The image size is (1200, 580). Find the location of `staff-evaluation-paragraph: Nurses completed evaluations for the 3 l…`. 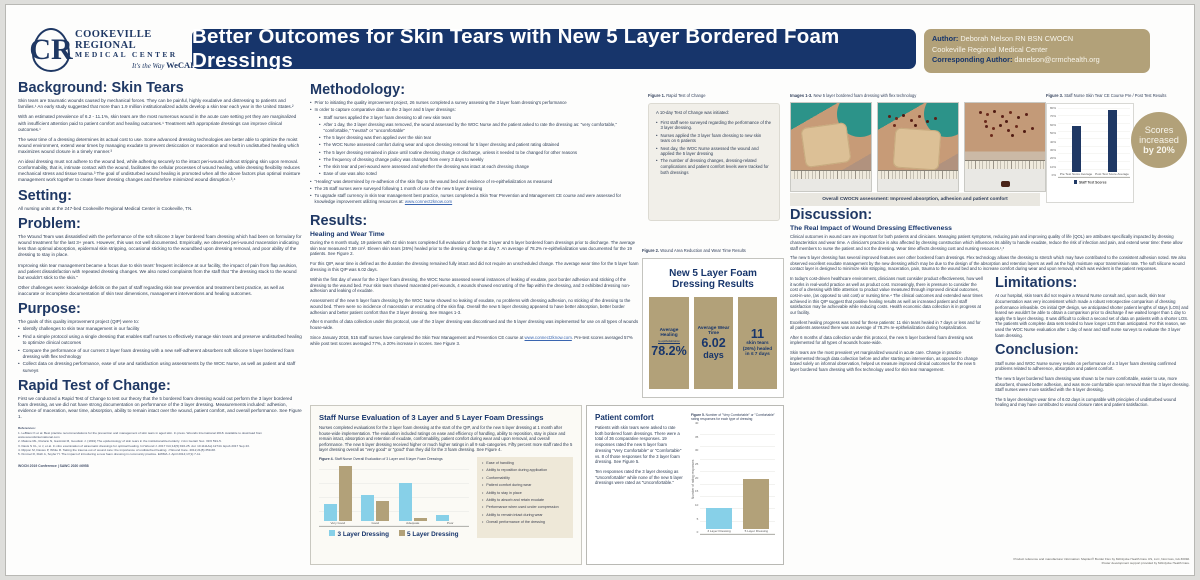

staff-evaluation-paragraph: Nurses completed evaluations for the 3 l… is located at coordinates (446, 439).